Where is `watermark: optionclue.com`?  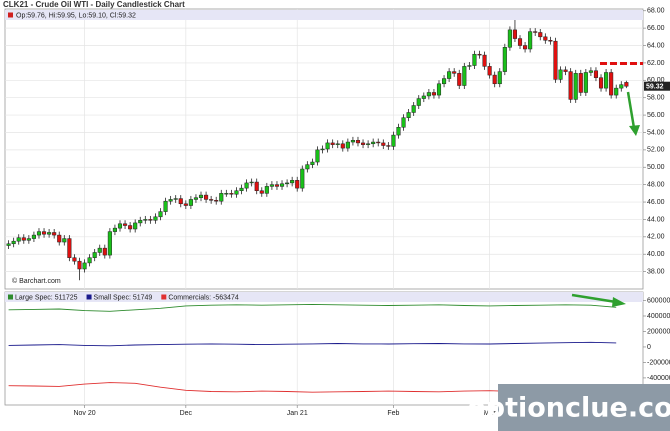
watermark: optionclue.com is located at coordinates (568, 408).